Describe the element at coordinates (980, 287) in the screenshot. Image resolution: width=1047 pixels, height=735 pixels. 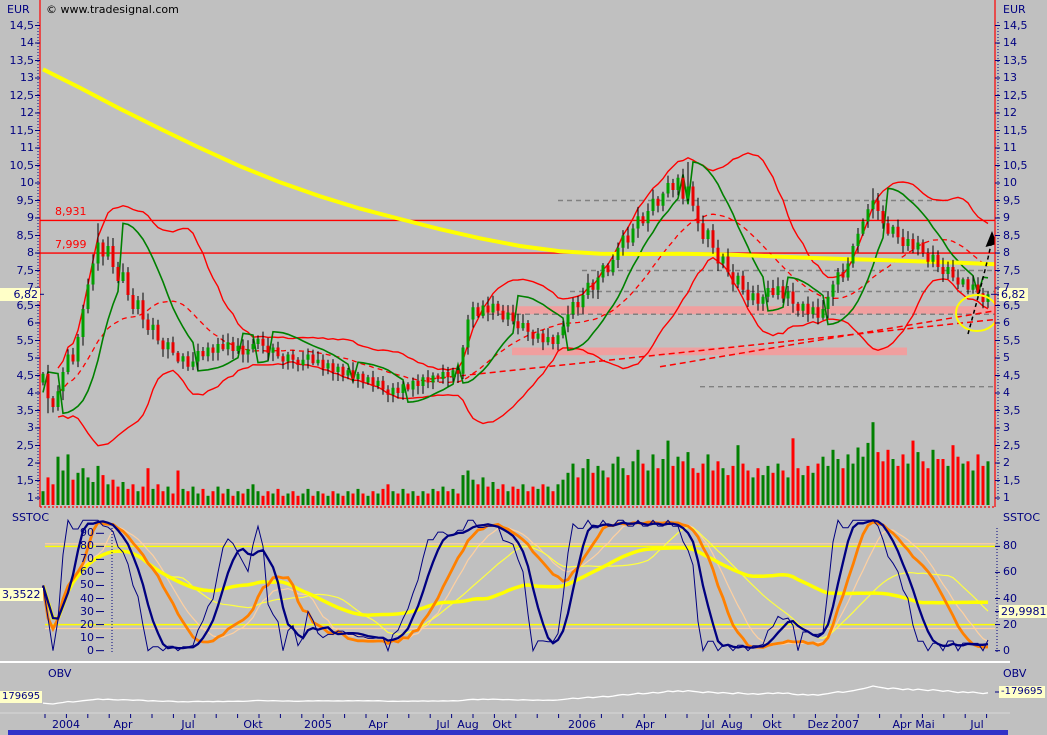
I see `projection-arrow` at that location.